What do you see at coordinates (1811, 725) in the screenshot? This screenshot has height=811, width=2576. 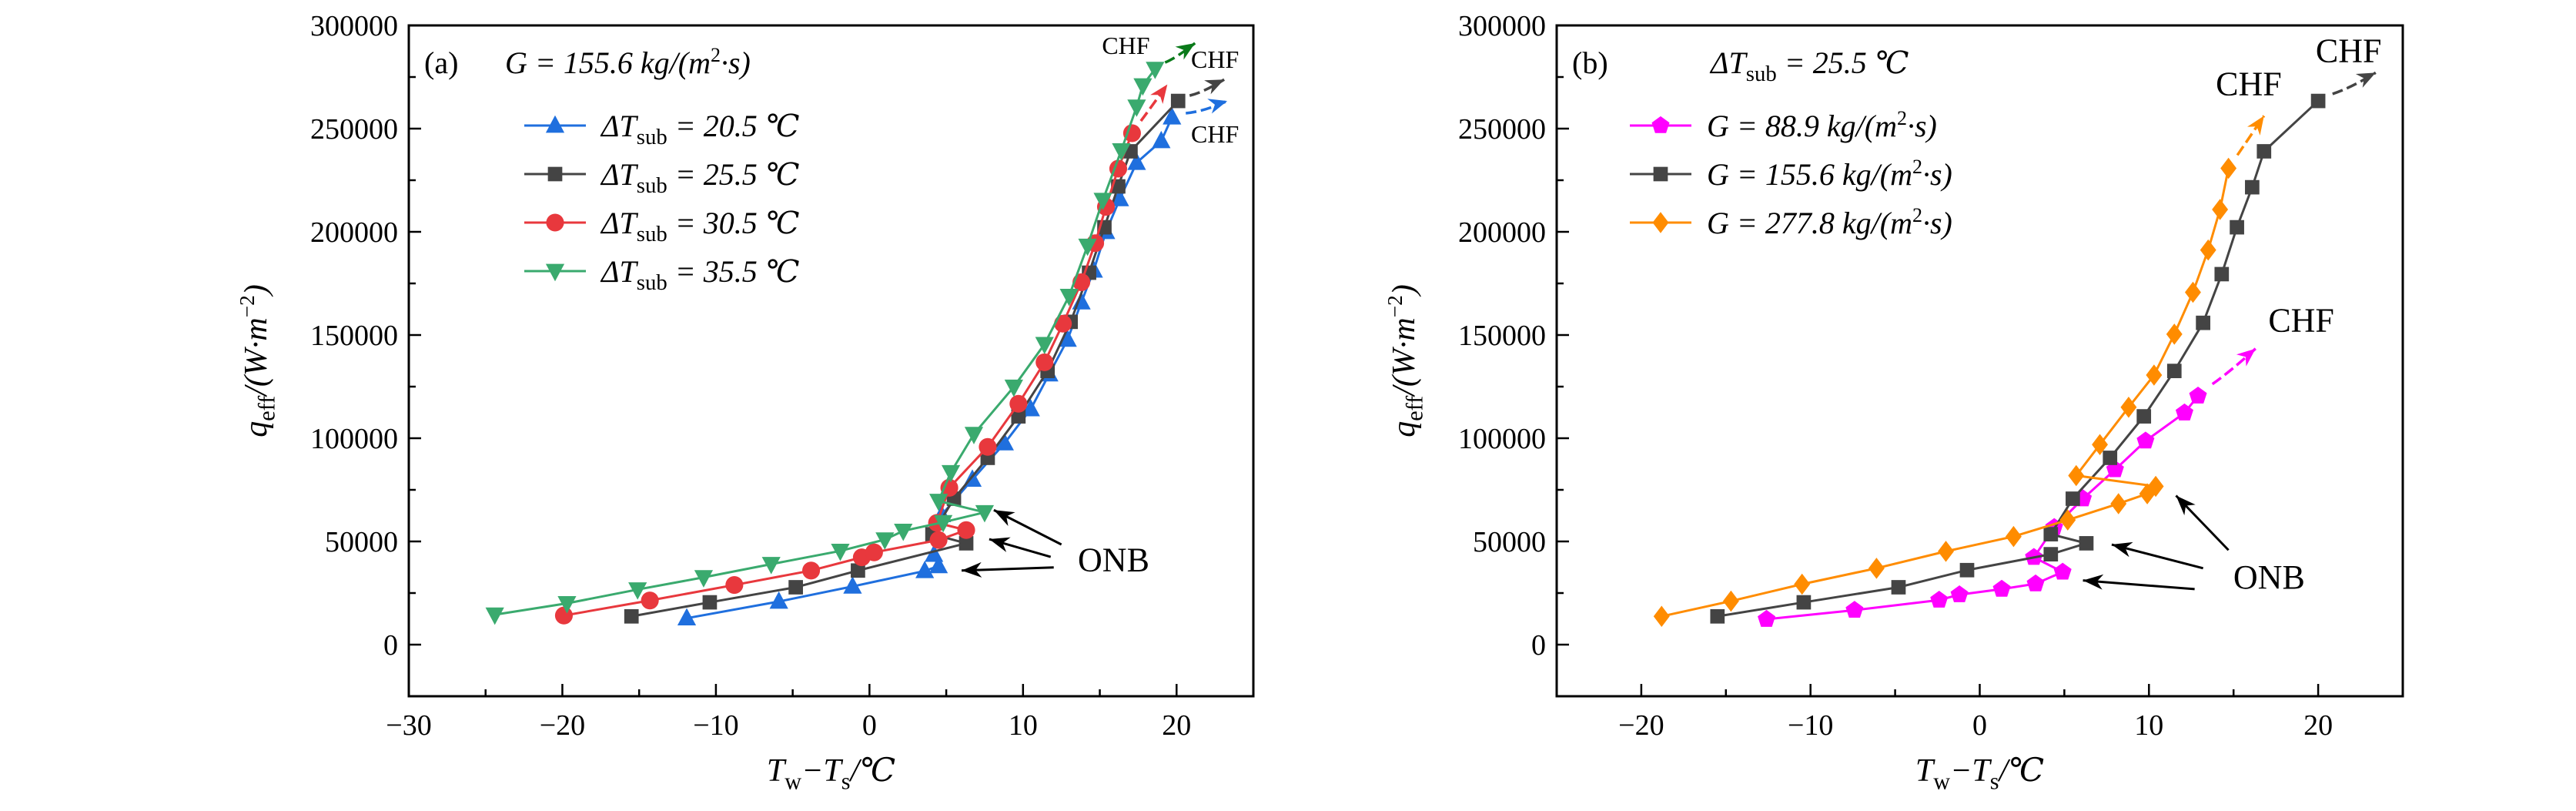 I see `x-tick-label: −10` at bounding box center [1811, 725].